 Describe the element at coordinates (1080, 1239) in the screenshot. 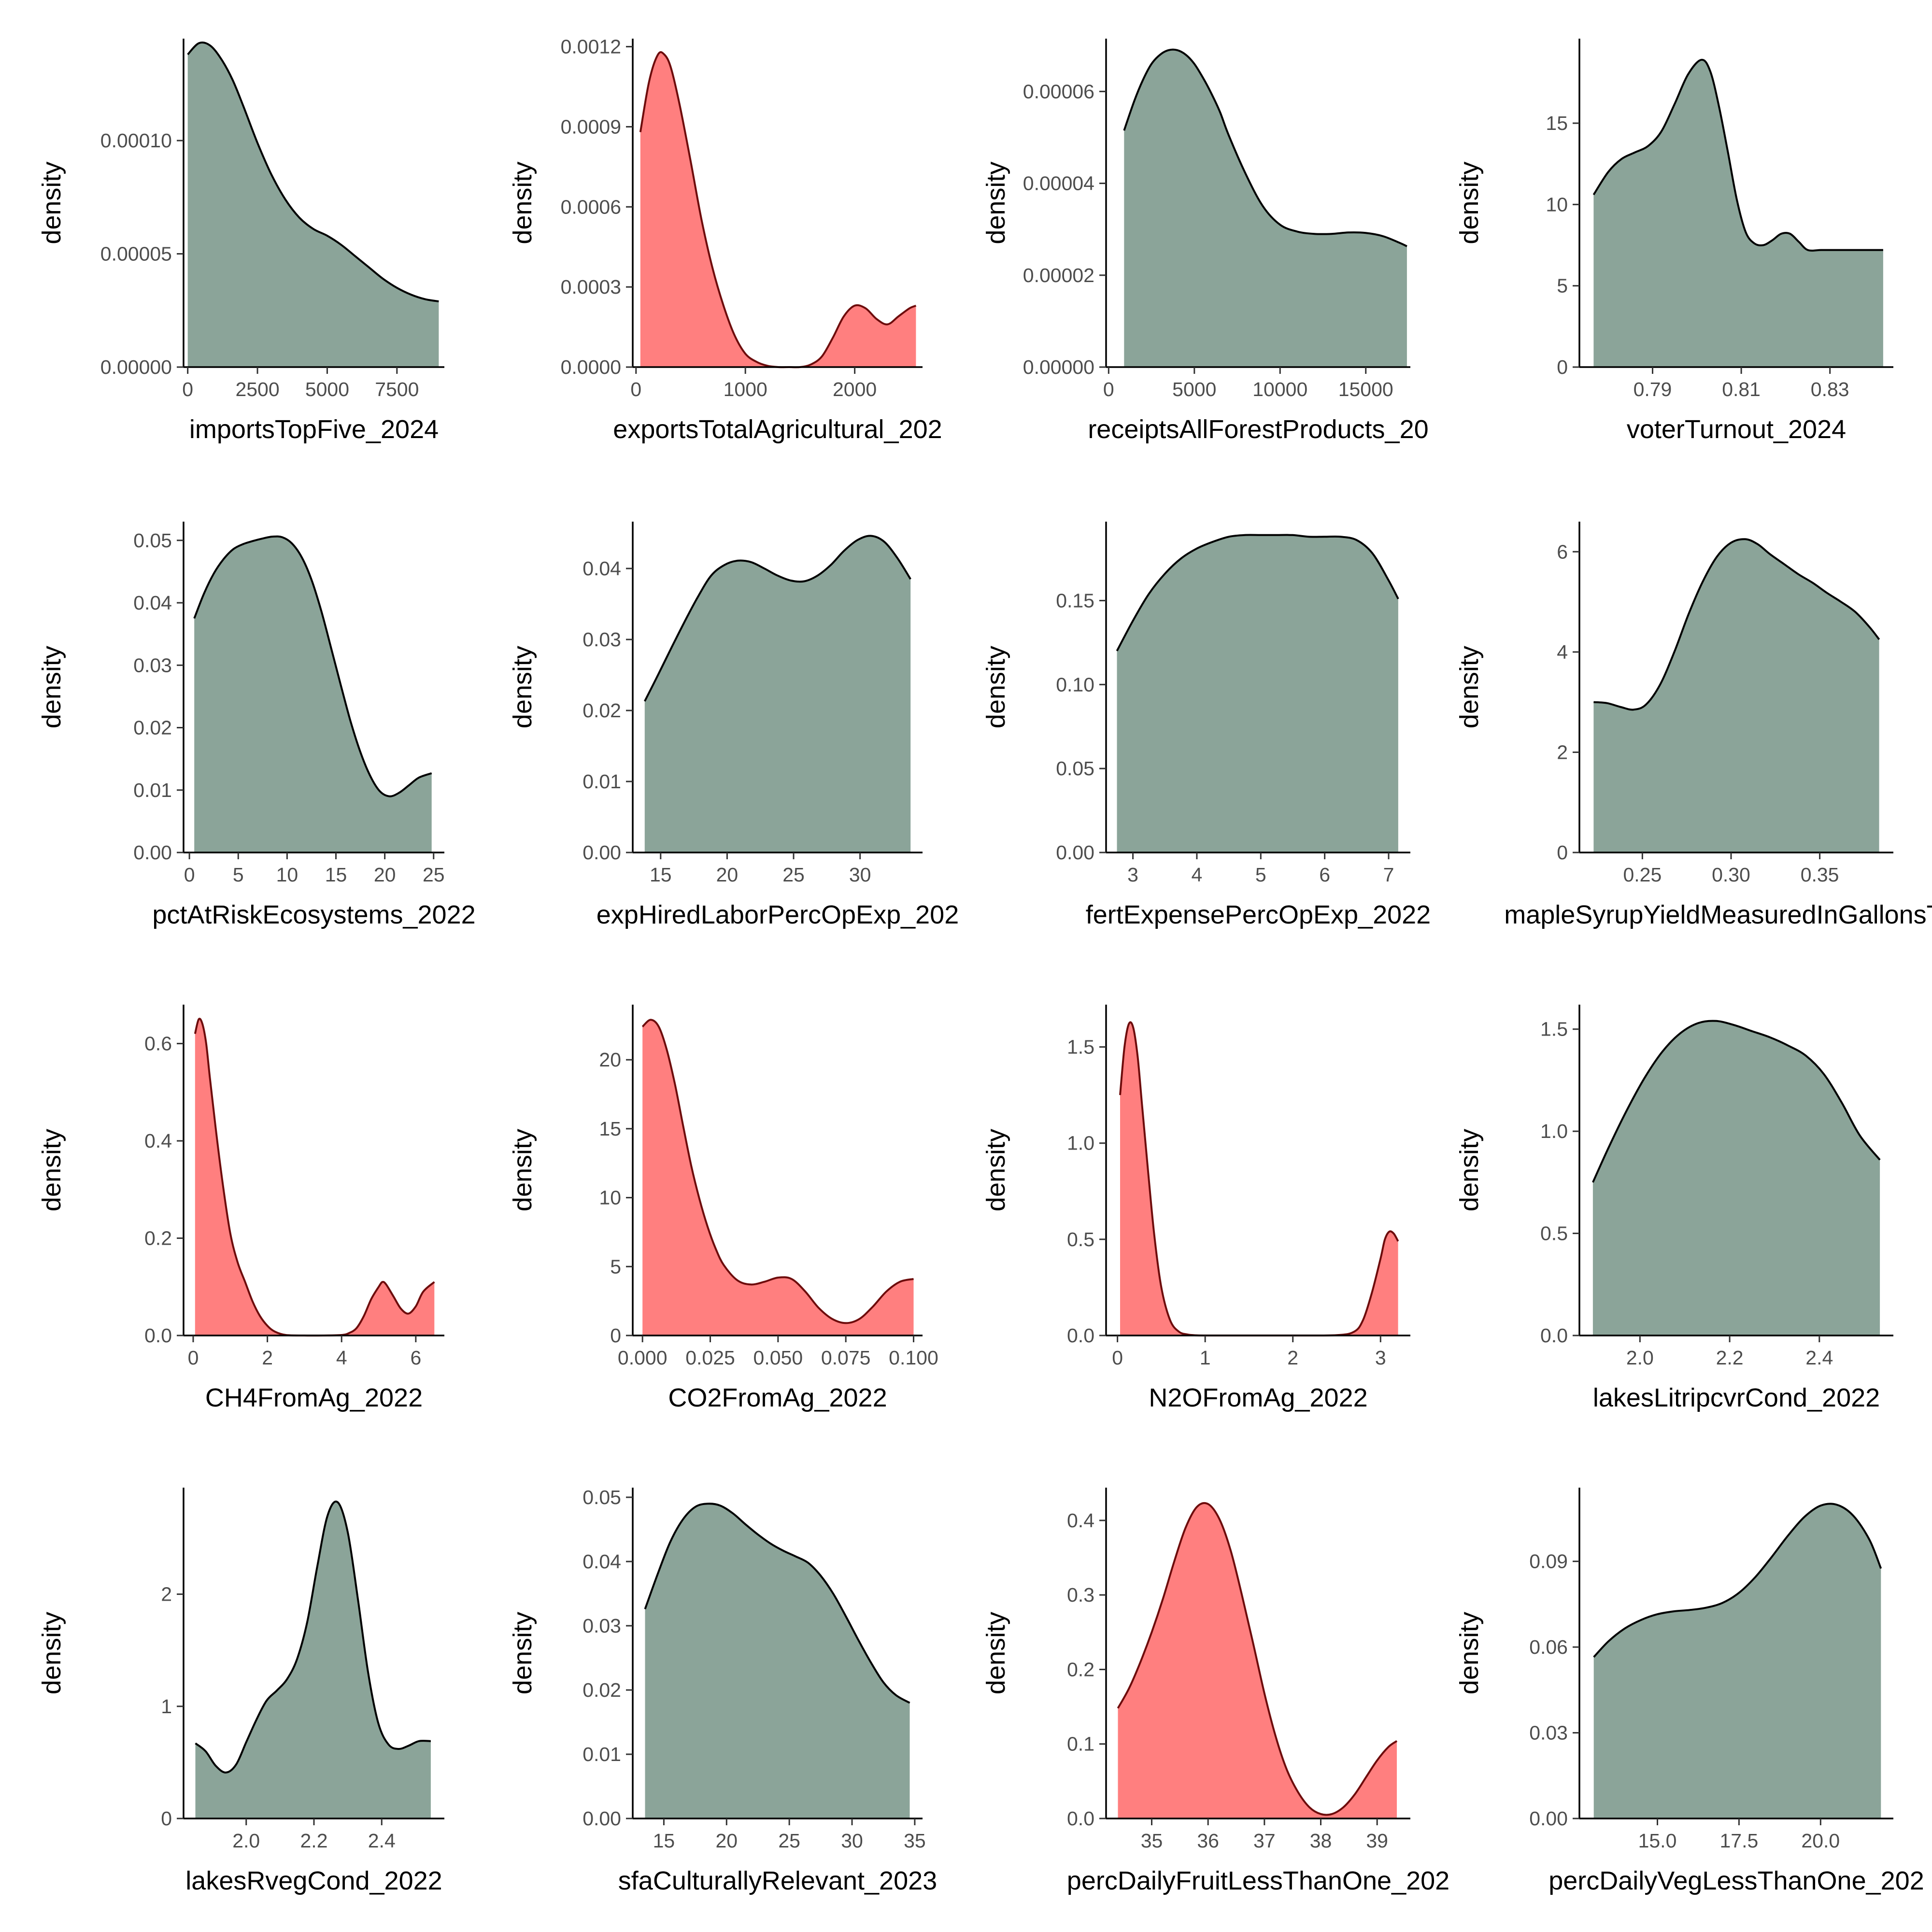

I see `y-tick-label: 0.5` at that location.